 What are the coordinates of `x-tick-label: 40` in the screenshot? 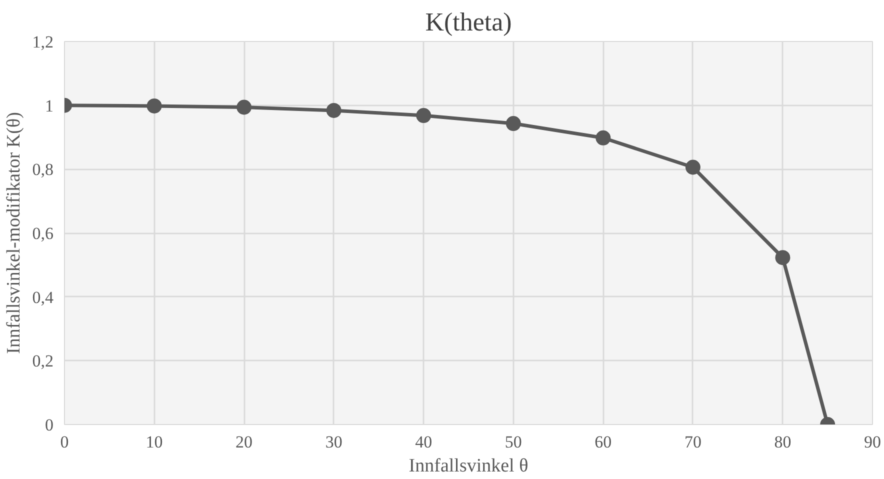 It's located at (423, 442).